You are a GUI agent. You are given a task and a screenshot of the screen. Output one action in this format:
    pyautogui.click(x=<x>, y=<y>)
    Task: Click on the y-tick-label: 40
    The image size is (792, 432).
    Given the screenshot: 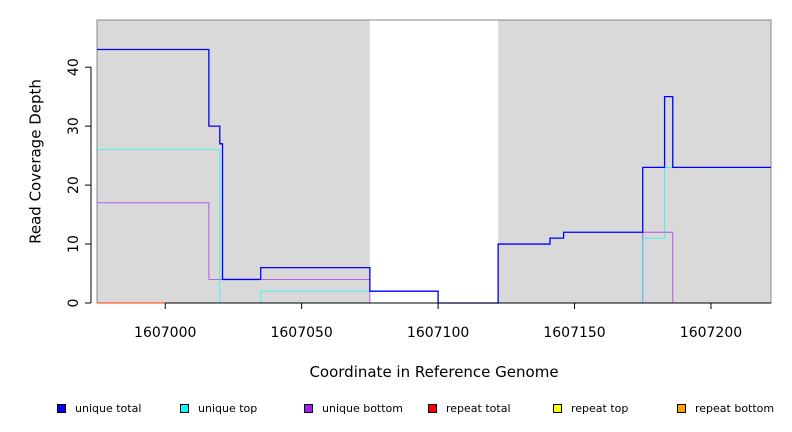 What is the action you would take?
    pyautogui.click(x=74, y=67)
    